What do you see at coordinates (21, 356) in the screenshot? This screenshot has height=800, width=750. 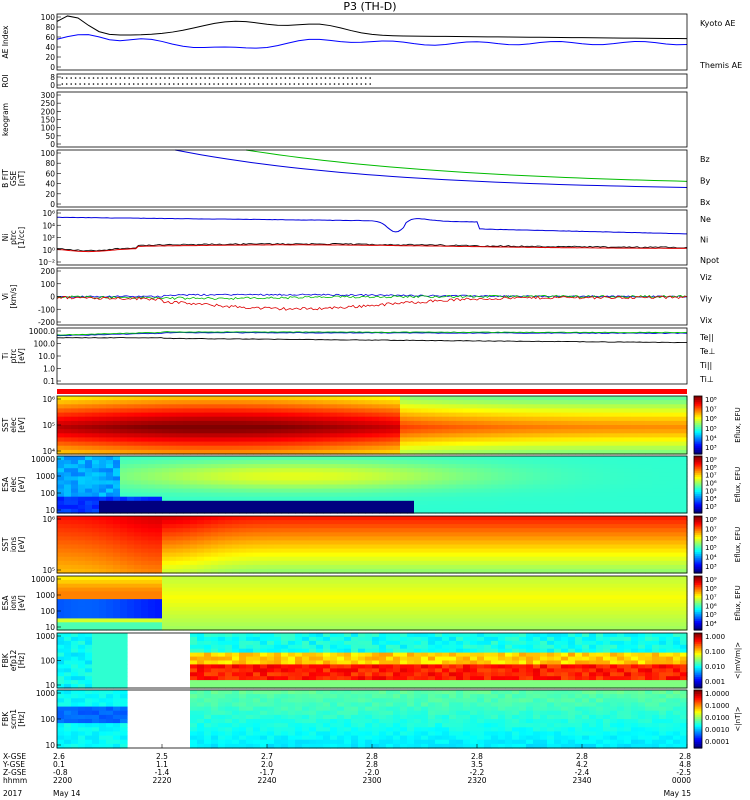 I see `y-axis-label: [eV]` at bounding box center [21, 356].